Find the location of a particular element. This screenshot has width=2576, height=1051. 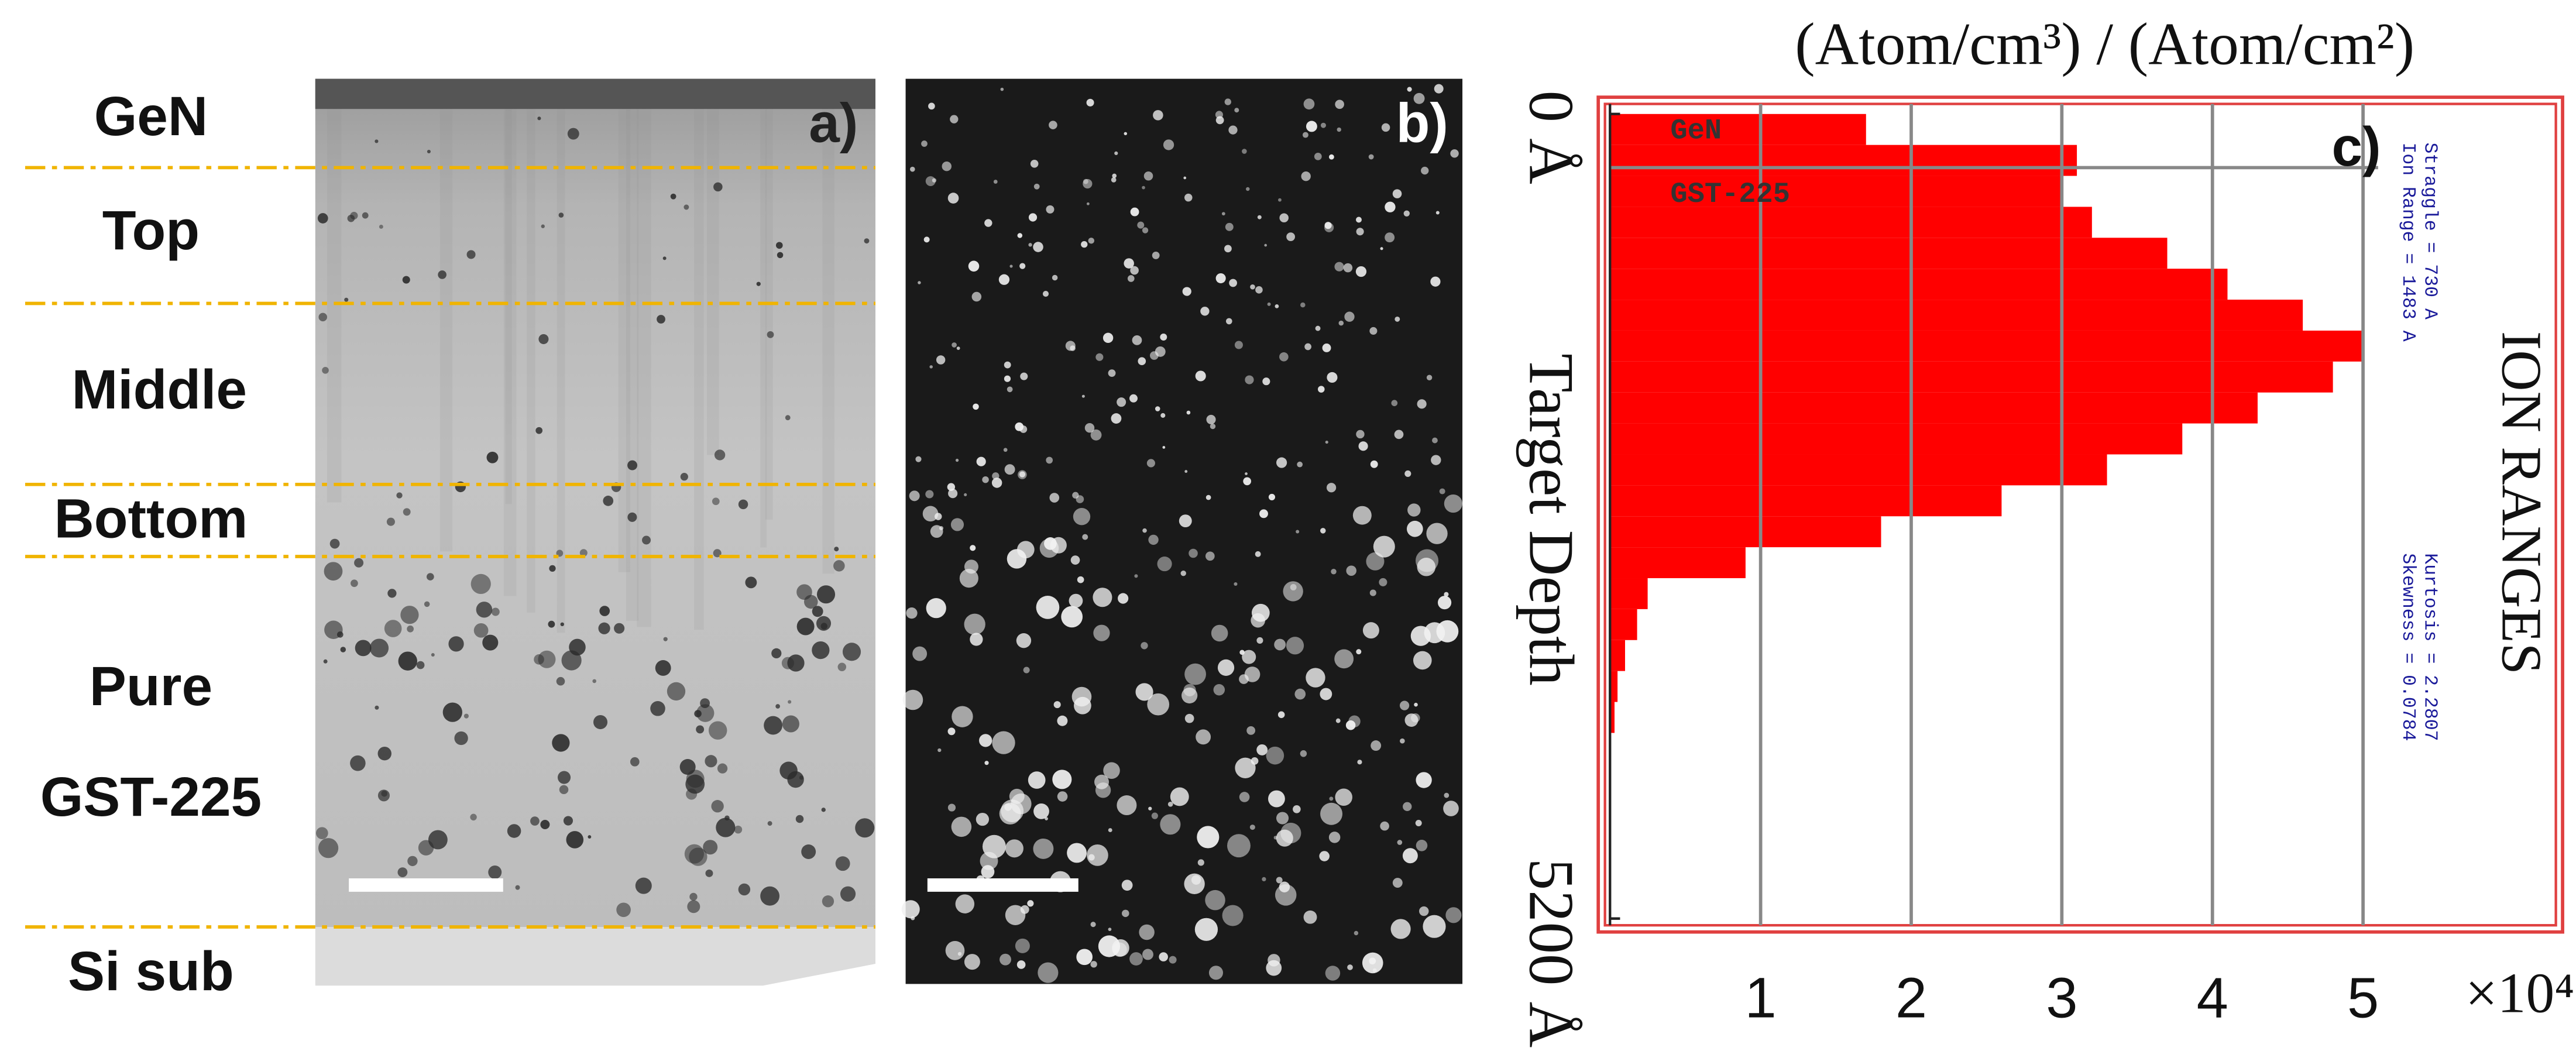

layer-annotation: GeN is located at coordinates (1696, 131).